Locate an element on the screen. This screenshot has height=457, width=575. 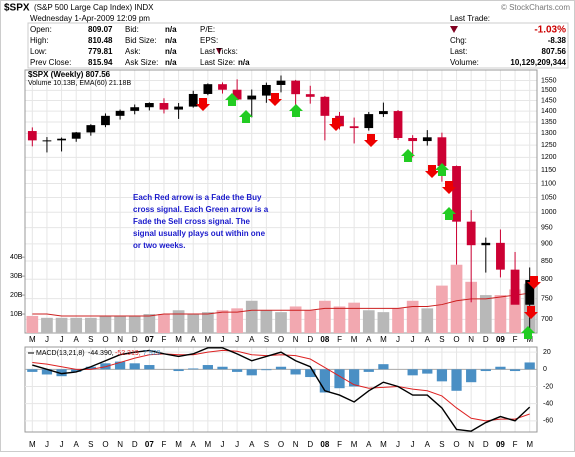
chg: -8.38 is located at coordinates (557, 40).